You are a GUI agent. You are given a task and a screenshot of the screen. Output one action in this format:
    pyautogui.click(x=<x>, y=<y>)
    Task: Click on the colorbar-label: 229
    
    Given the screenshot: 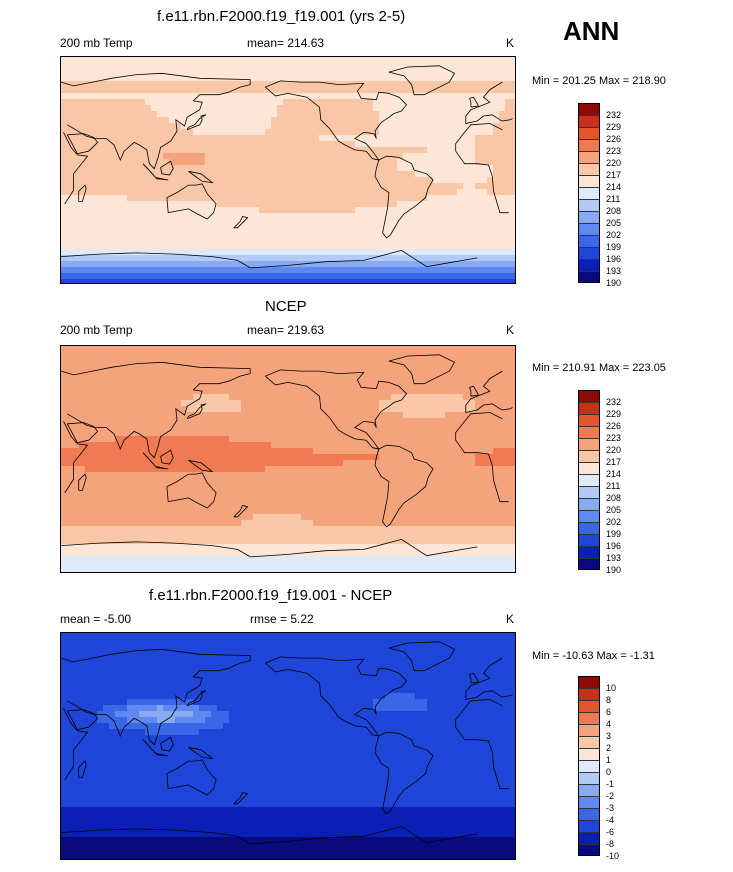 What is the action you would take?
    pyautogui.click(x=614, y=127)
    